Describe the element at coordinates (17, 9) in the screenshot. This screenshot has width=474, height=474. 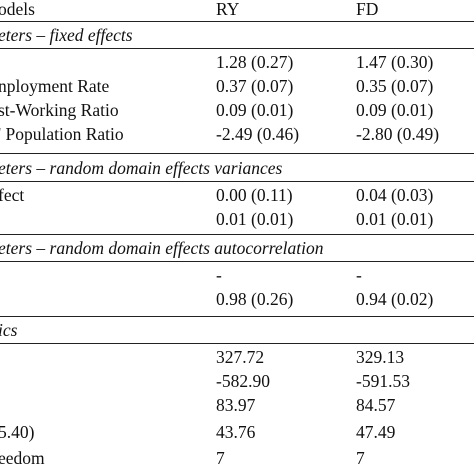
I see `header-models: odels` at that location.